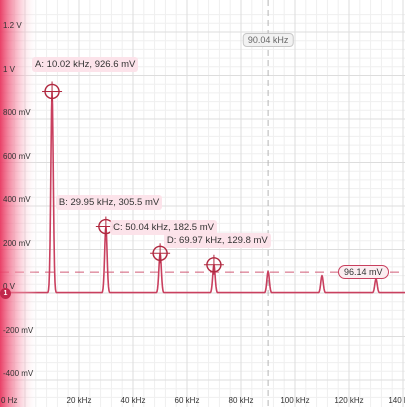 Image resolution: width=405 pixels, height=407 pixels. Describe the element at coordinates (85, 65) in the screenshot. I see `marker-label-a: A: 10.02 kHz, 926.6 mV` at that location.